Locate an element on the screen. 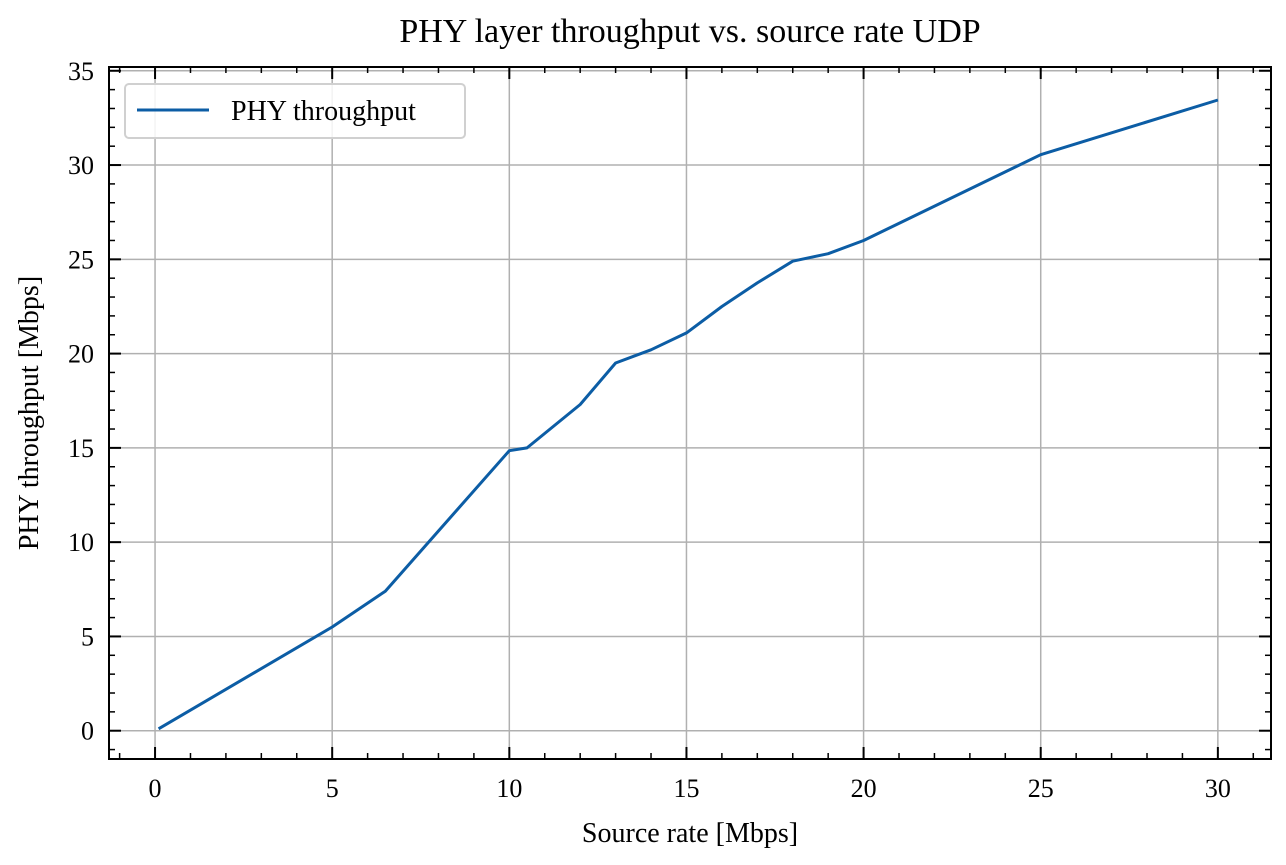  x-axis-label: Source rate [Mbps] is located at coordinates (690, 833).